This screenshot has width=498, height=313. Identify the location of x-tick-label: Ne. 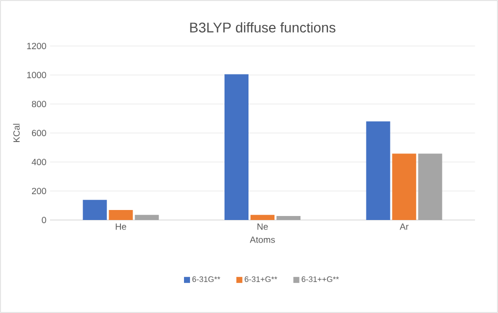
(263, 227).